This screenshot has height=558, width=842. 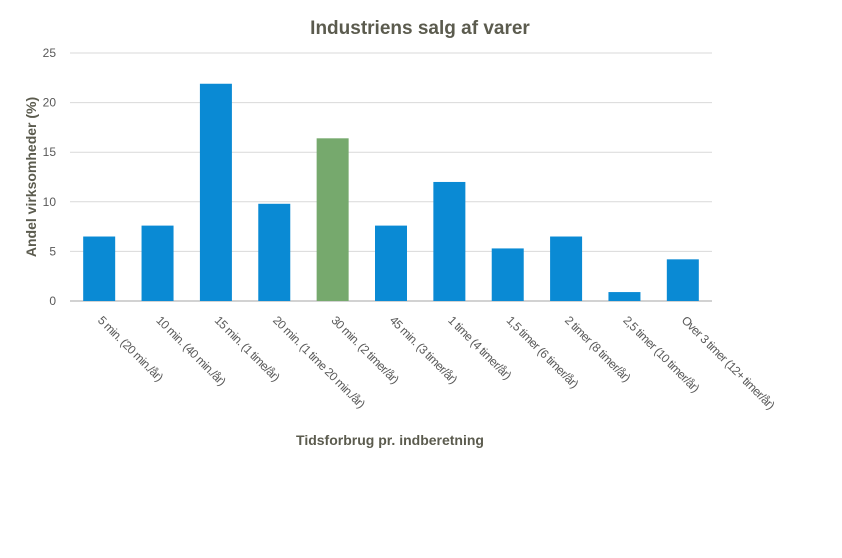 I want to click on x-category-label: Over 3 timer (12+ timer/år), so click(x=728, y=362).